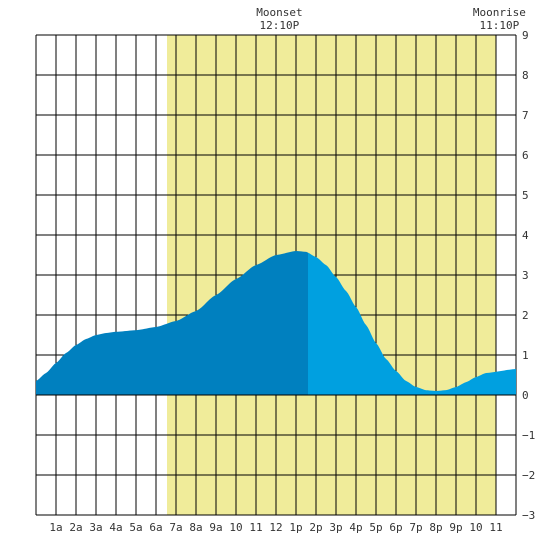 The height and width of the screenshot is (550, 550). I want to click on x-tick-label: 3a, so click(95, 527).